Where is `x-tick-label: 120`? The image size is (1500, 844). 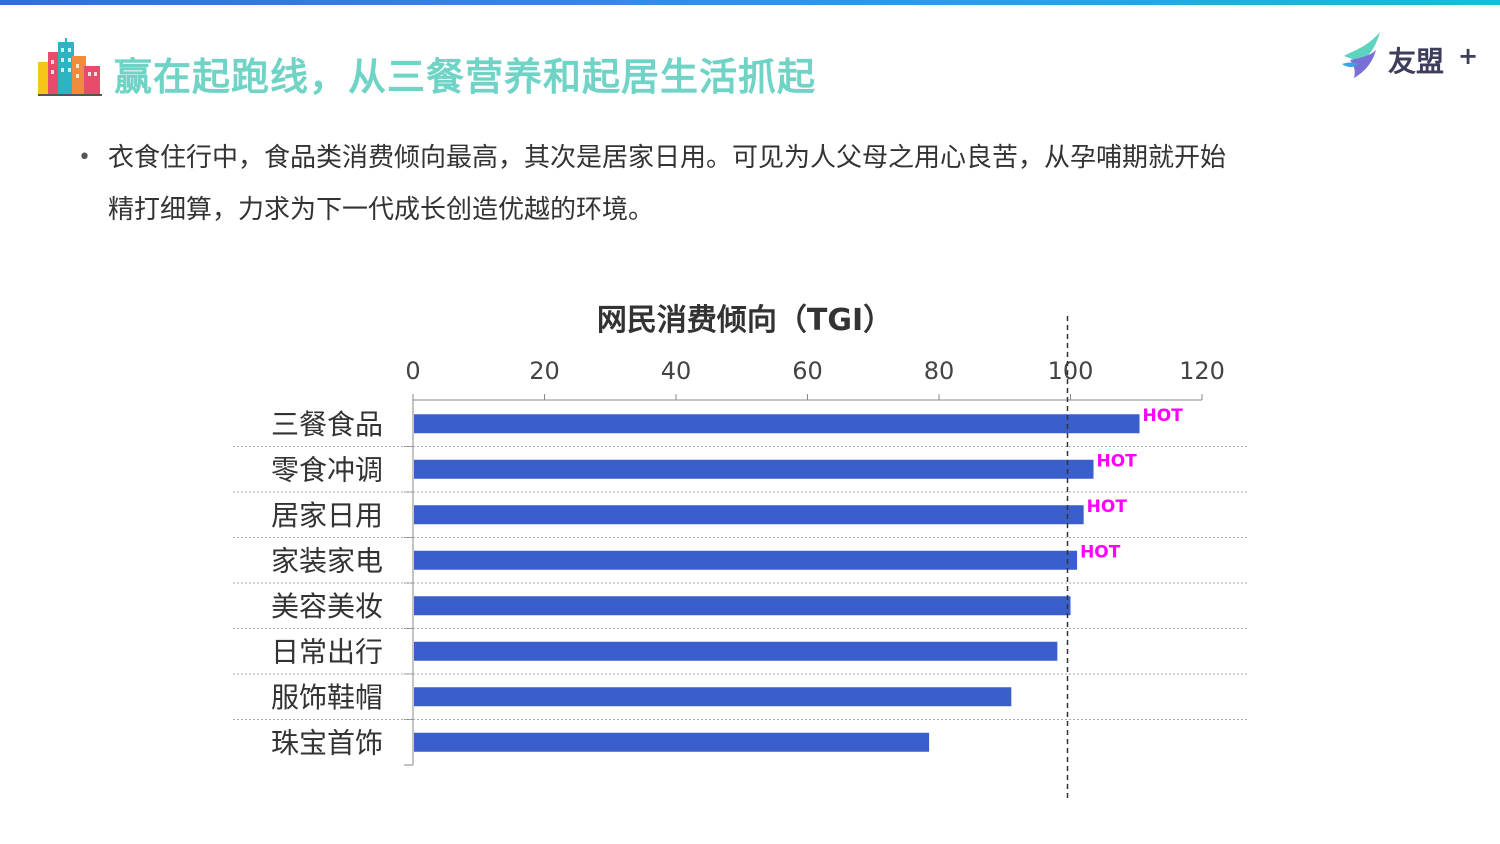
x-tick-label: 120 is located at coordinates (1202, 371).